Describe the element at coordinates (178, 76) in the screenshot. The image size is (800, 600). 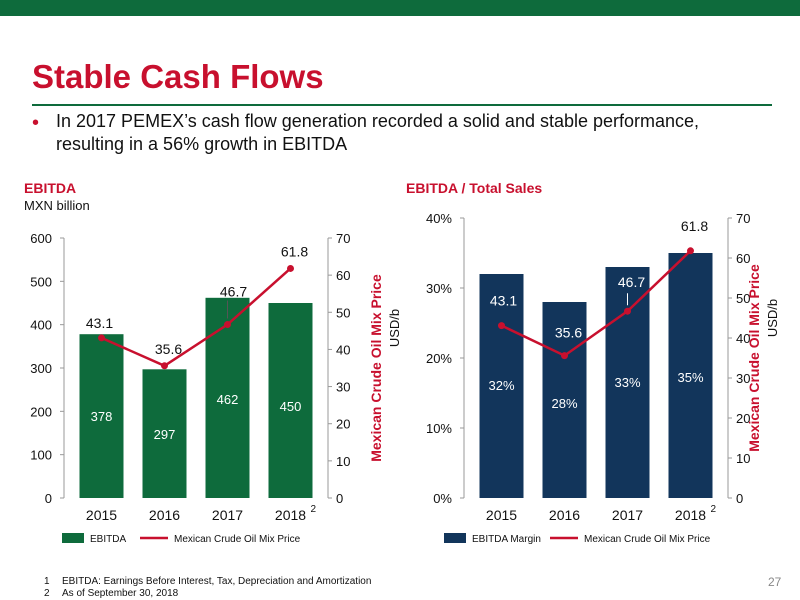
I see `page-title: Stable Cash Flows` at that location.